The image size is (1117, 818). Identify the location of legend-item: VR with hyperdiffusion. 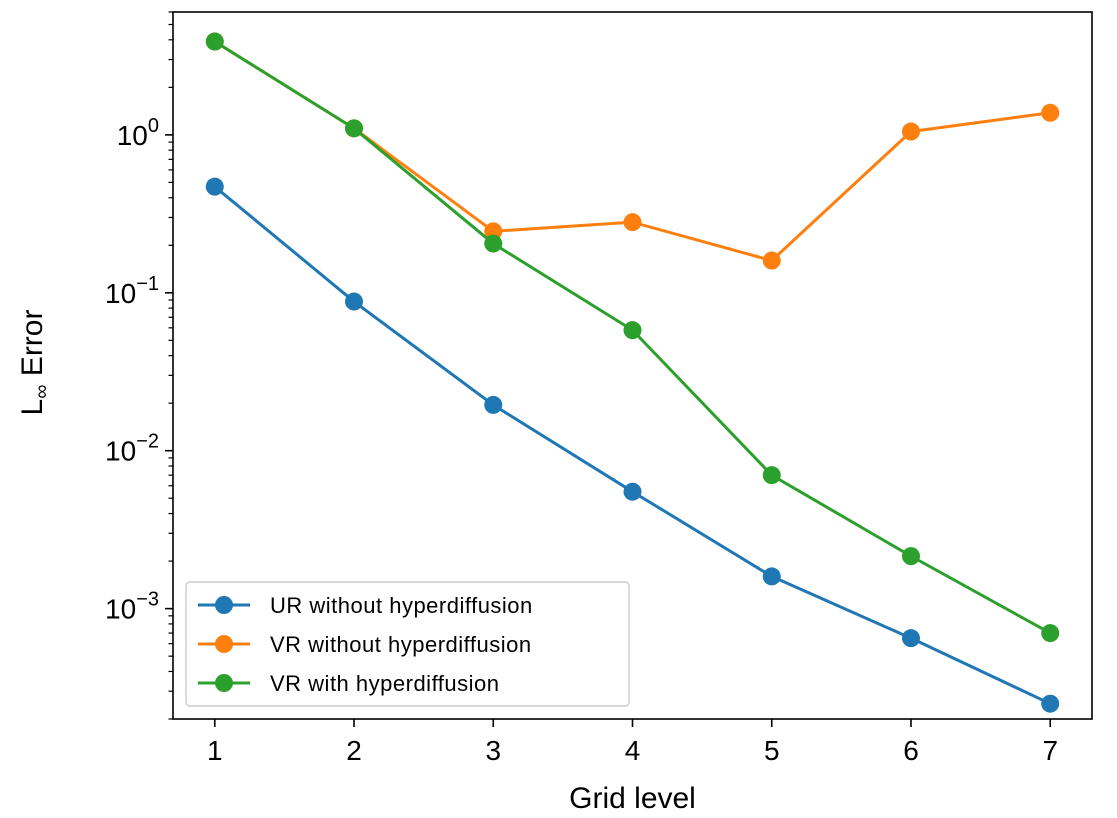
(349, 683).